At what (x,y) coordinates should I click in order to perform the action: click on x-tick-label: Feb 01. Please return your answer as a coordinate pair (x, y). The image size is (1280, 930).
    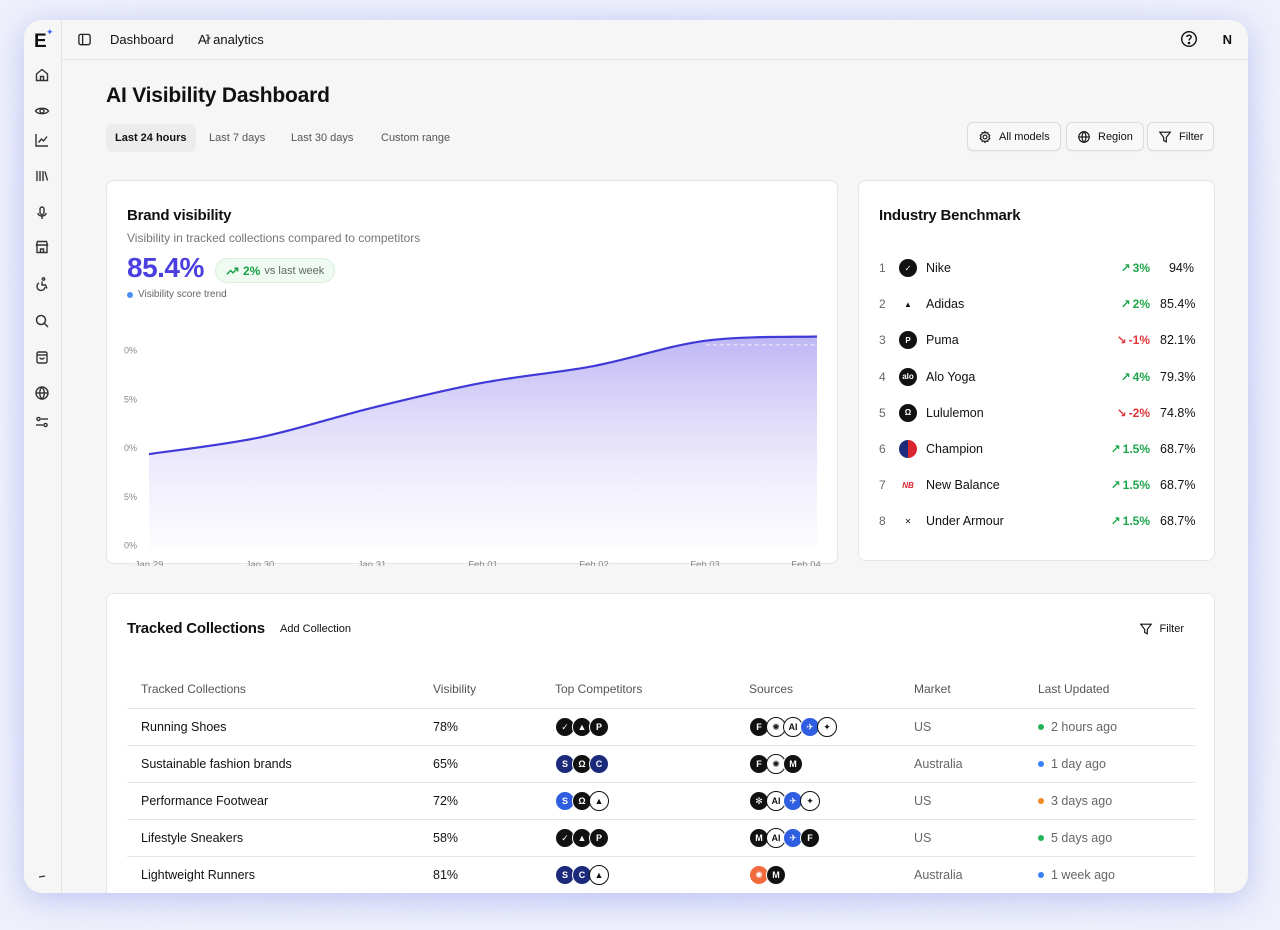
    Looking at the image, I should click on (483, 563).